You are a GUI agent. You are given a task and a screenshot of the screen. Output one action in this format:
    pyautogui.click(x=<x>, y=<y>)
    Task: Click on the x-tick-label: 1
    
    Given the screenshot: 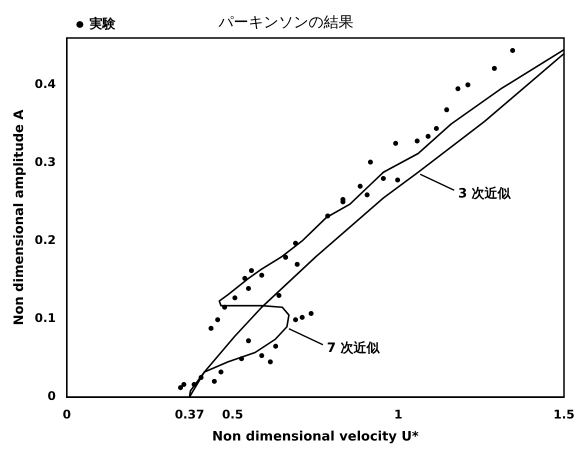 What is the action you would take?
    pyautogui.click(x=398, y=414)
    